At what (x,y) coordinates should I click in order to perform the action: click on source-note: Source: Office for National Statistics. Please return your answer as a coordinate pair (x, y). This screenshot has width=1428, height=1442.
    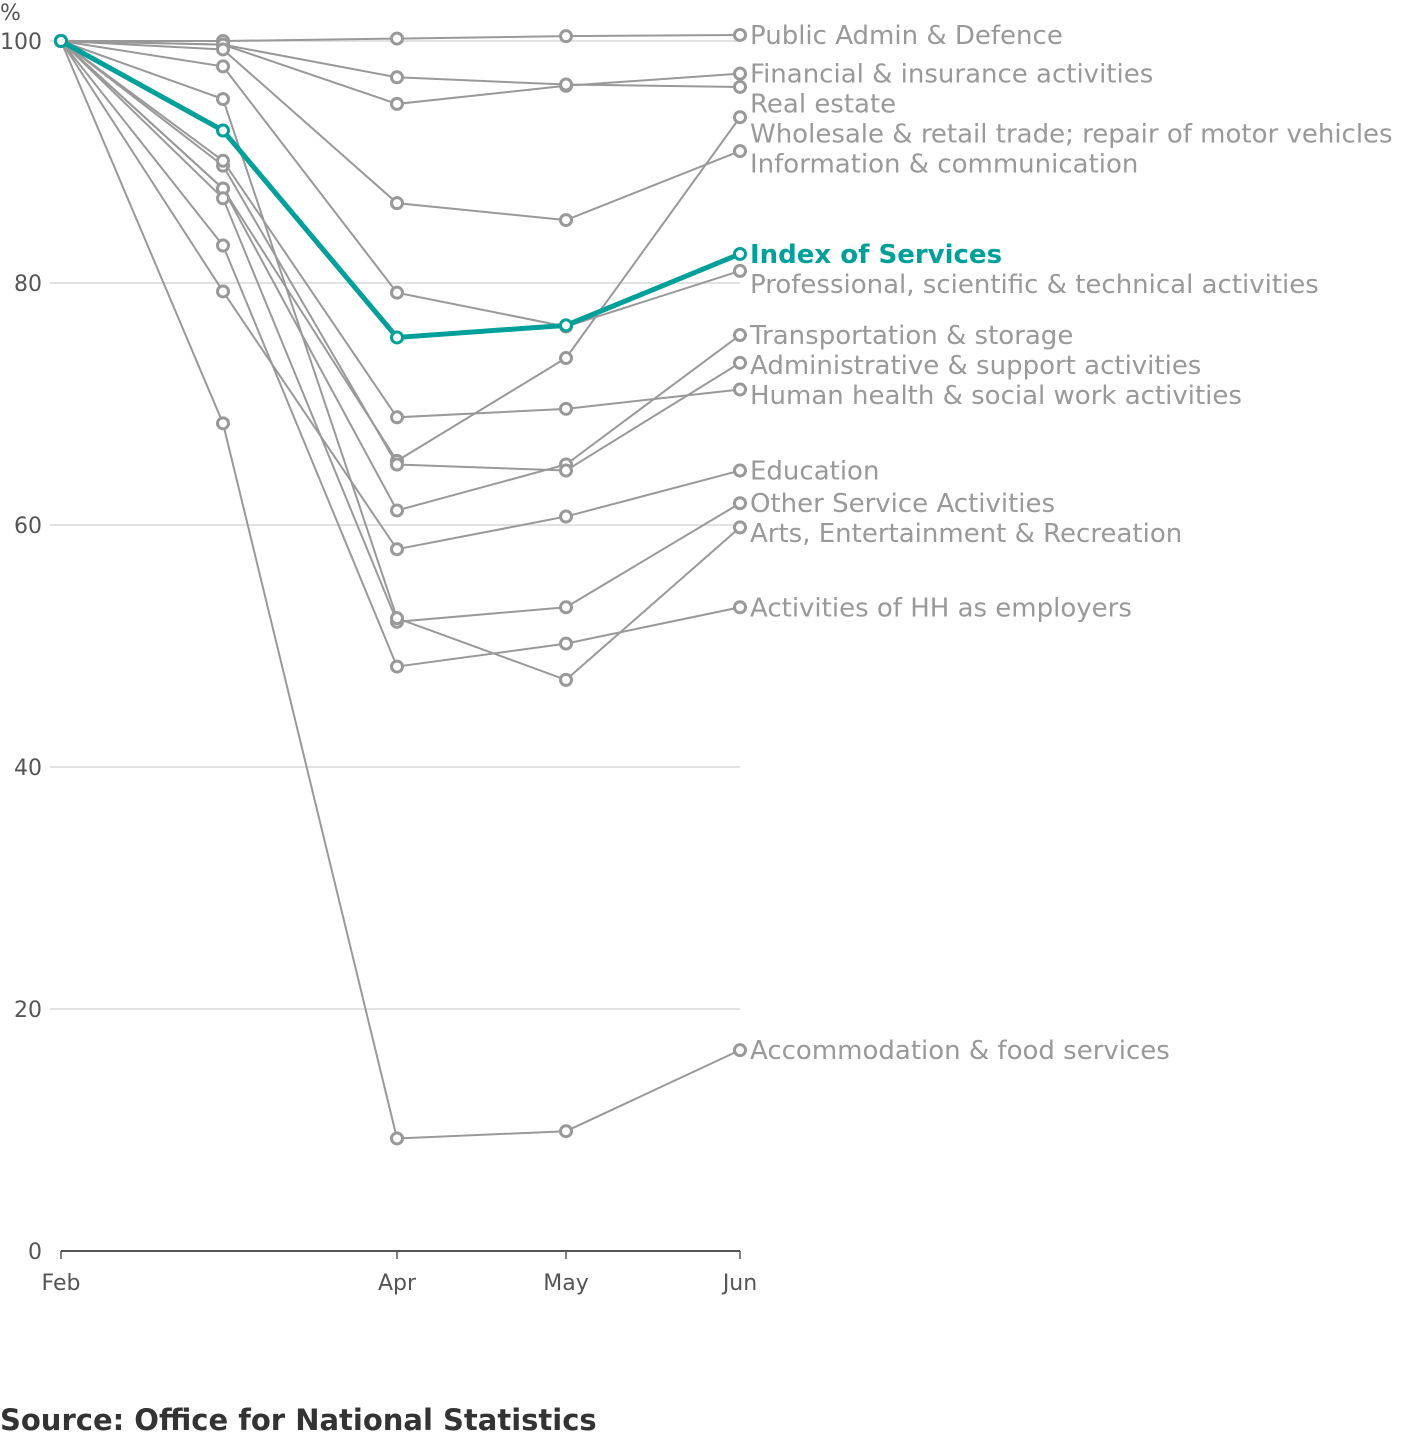
    Looking at the image, I should click on (298, 1420).